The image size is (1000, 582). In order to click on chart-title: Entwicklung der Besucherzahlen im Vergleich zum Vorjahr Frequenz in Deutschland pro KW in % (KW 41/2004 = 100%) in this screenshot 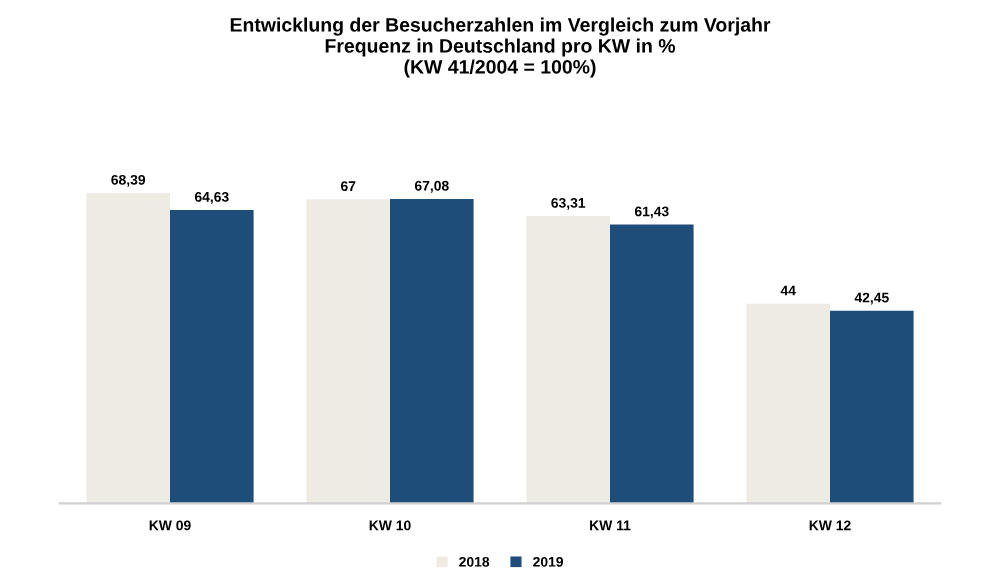, I will do `click(500, 47)`.